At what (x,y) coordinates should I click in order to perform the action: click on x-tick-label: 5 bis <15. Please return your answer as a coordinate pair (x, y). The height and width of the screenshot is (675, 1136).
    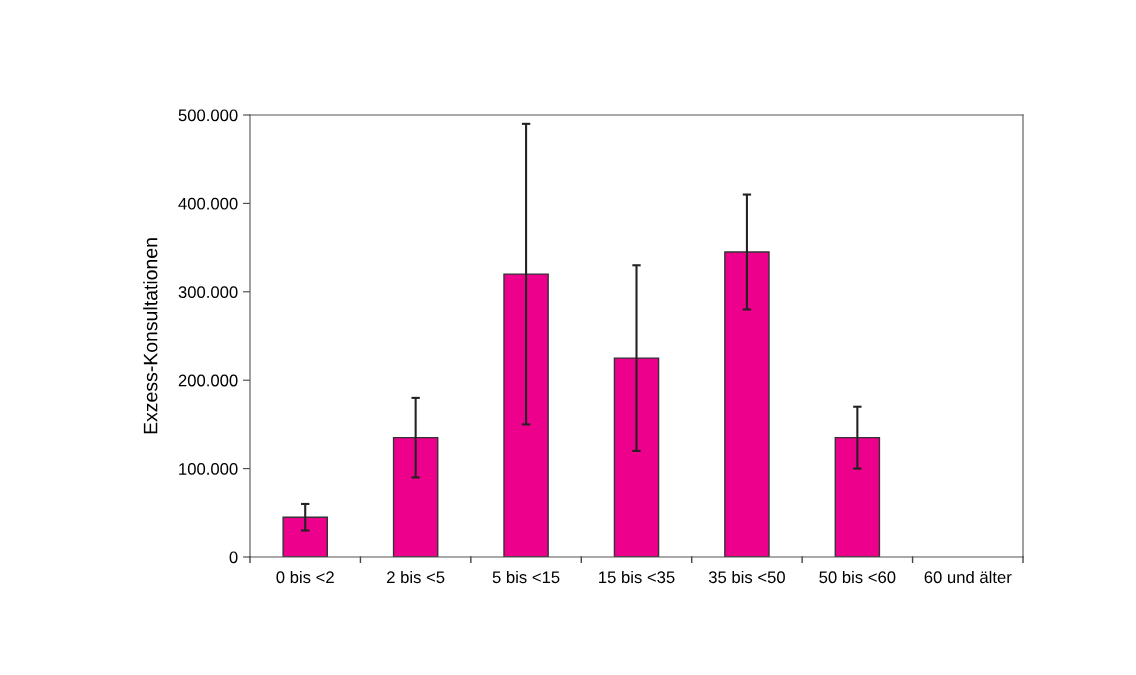
    Looking at the image, I should click on (526, 577).